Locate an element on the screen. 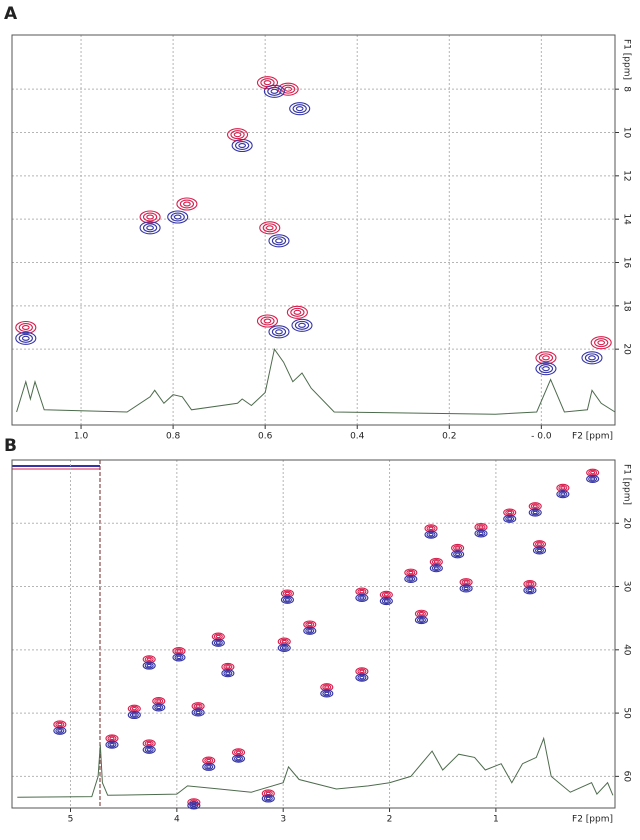  x-tick-label: 0.6 is located at coordinates (265, 437).